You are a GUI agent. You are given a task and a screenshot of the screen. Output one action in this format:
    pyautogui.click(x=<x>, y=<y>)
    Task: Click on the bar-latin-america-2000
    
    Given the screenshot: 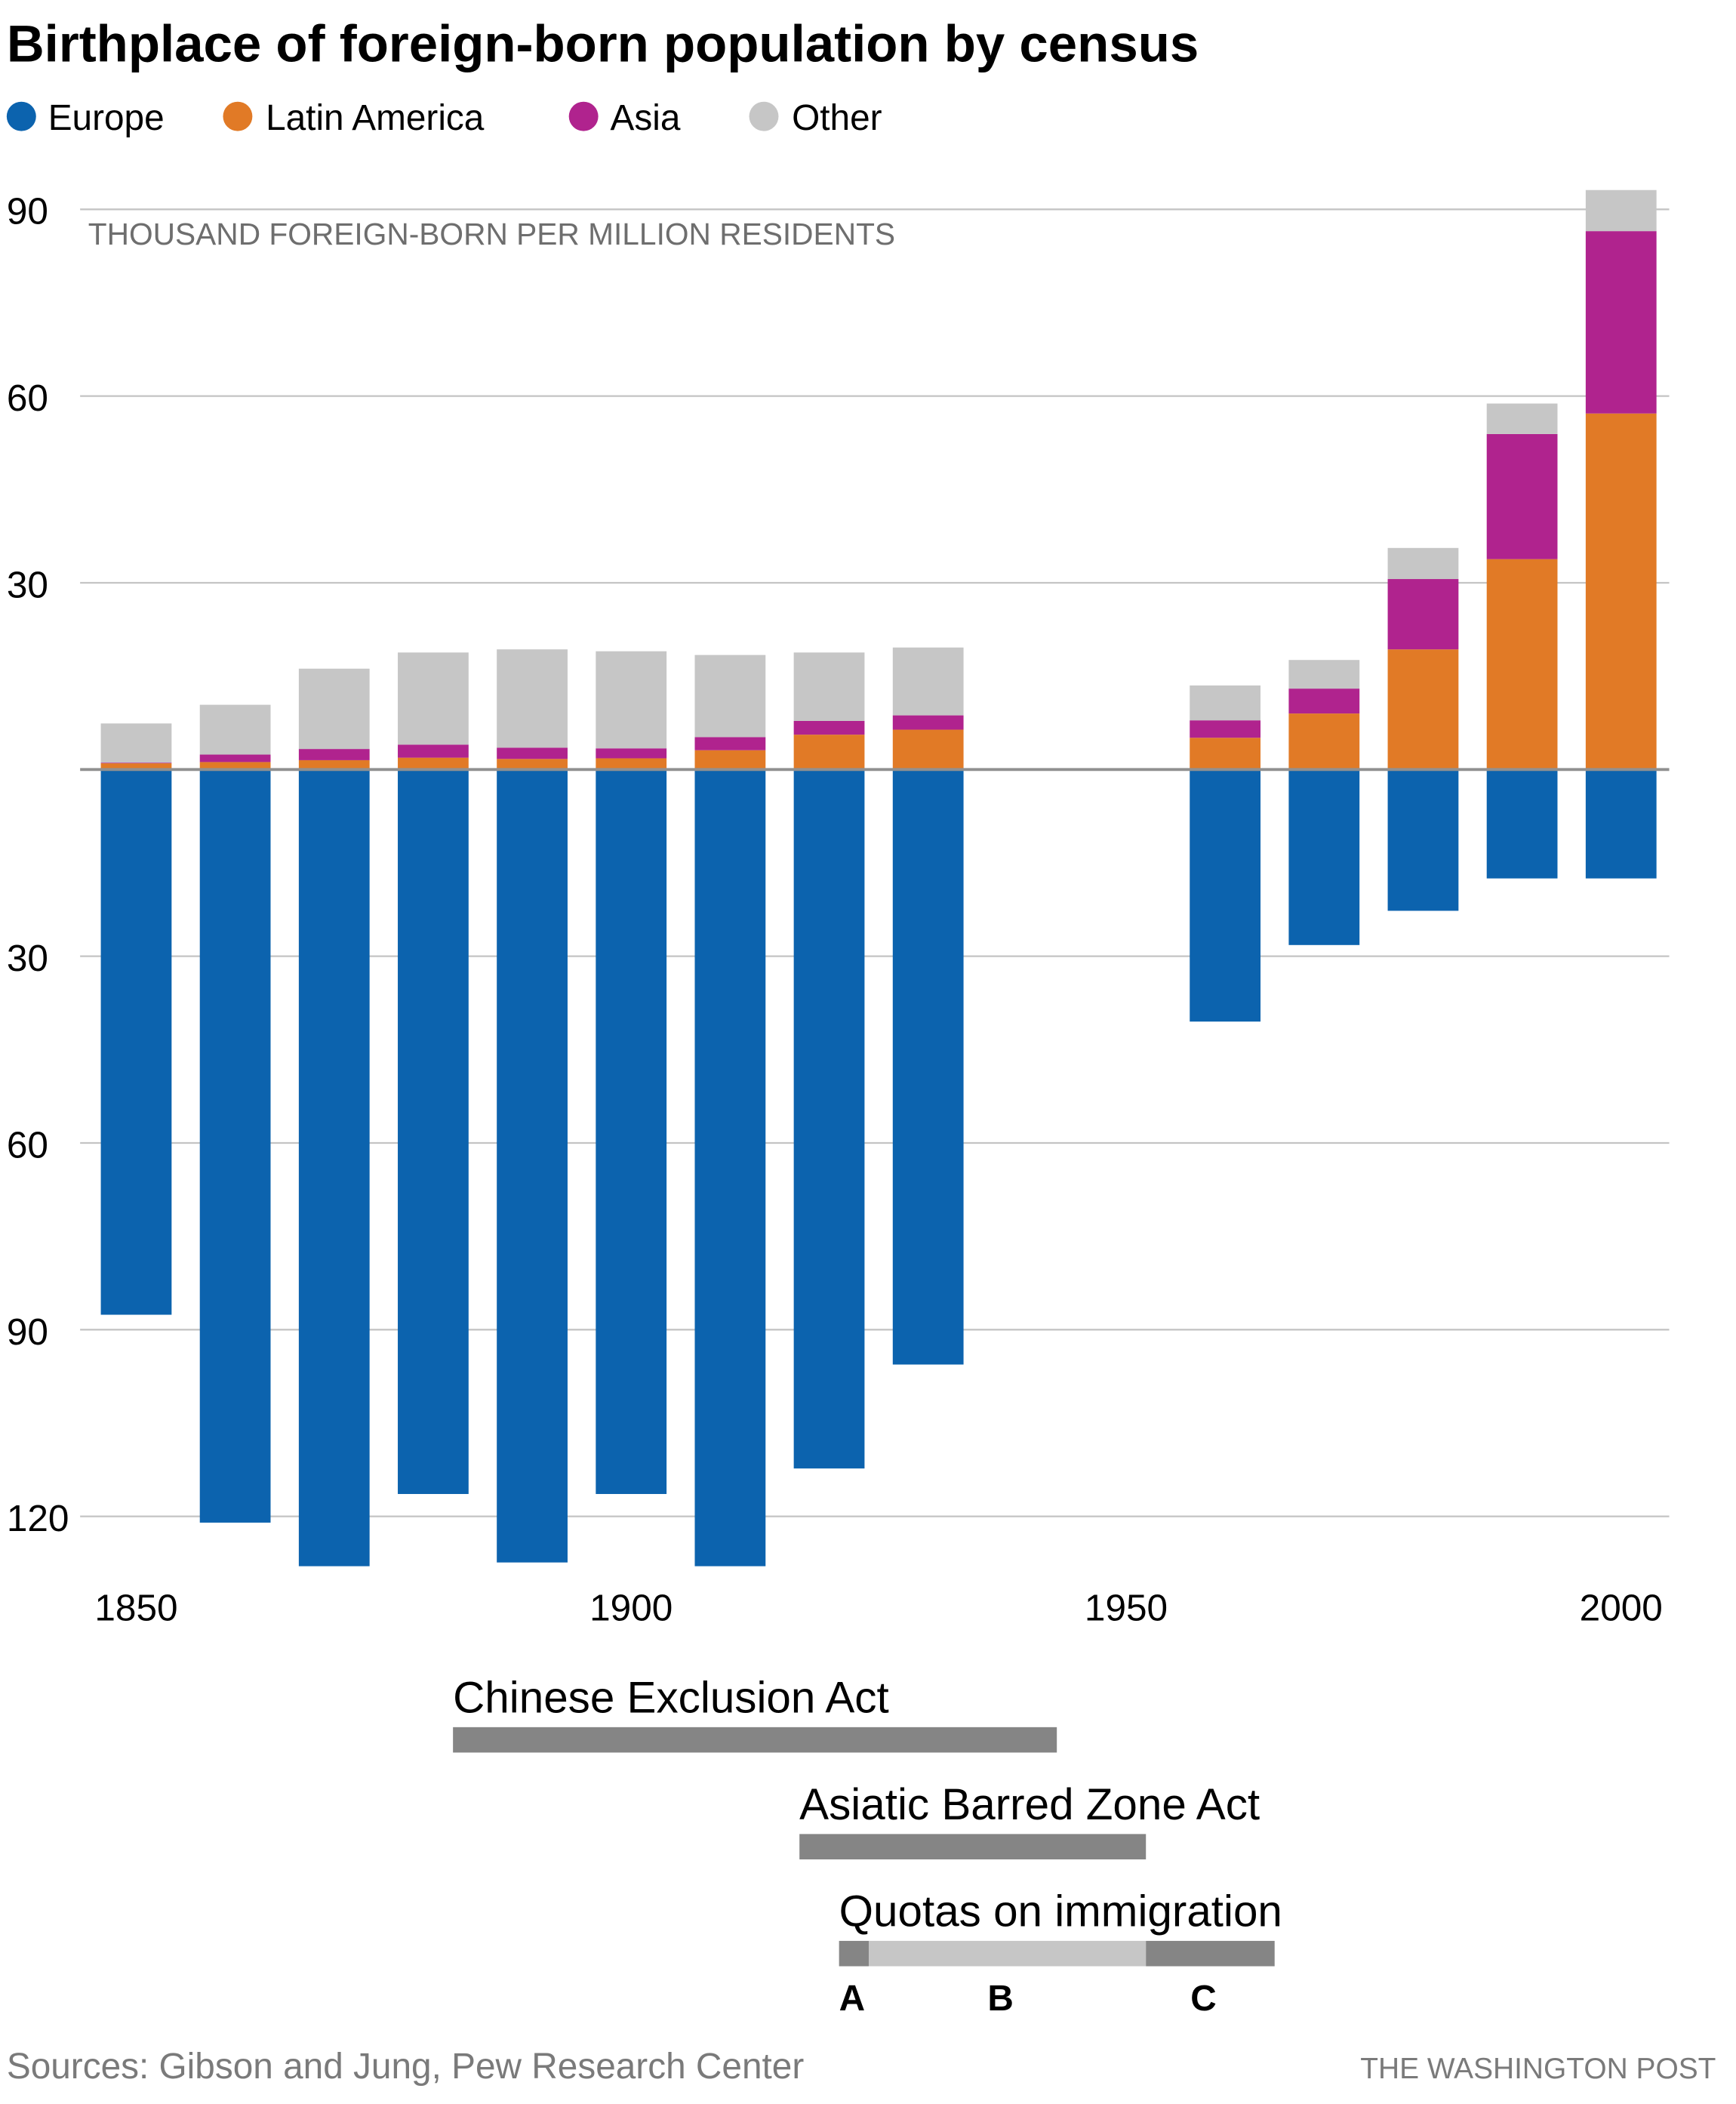 What is the action you would take?
    pyautogui.click(x=1621, y=591)
    